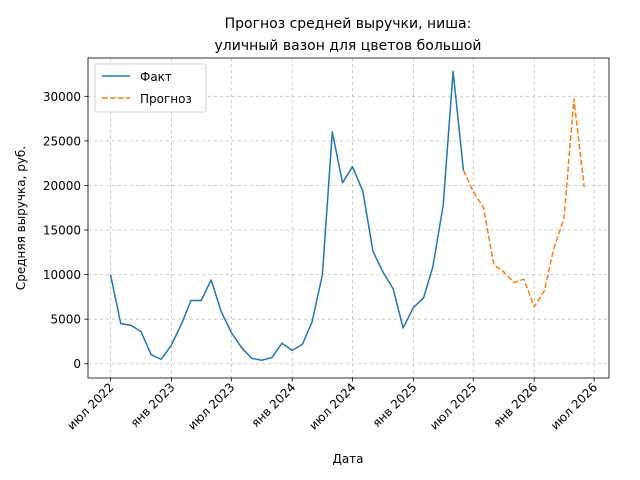 This screenshot has width=640, height=480. Describe the element at coordinates (21, 218) in the screenshot. I see `y-axis-label: Средняя выручка, руб.` at that location.